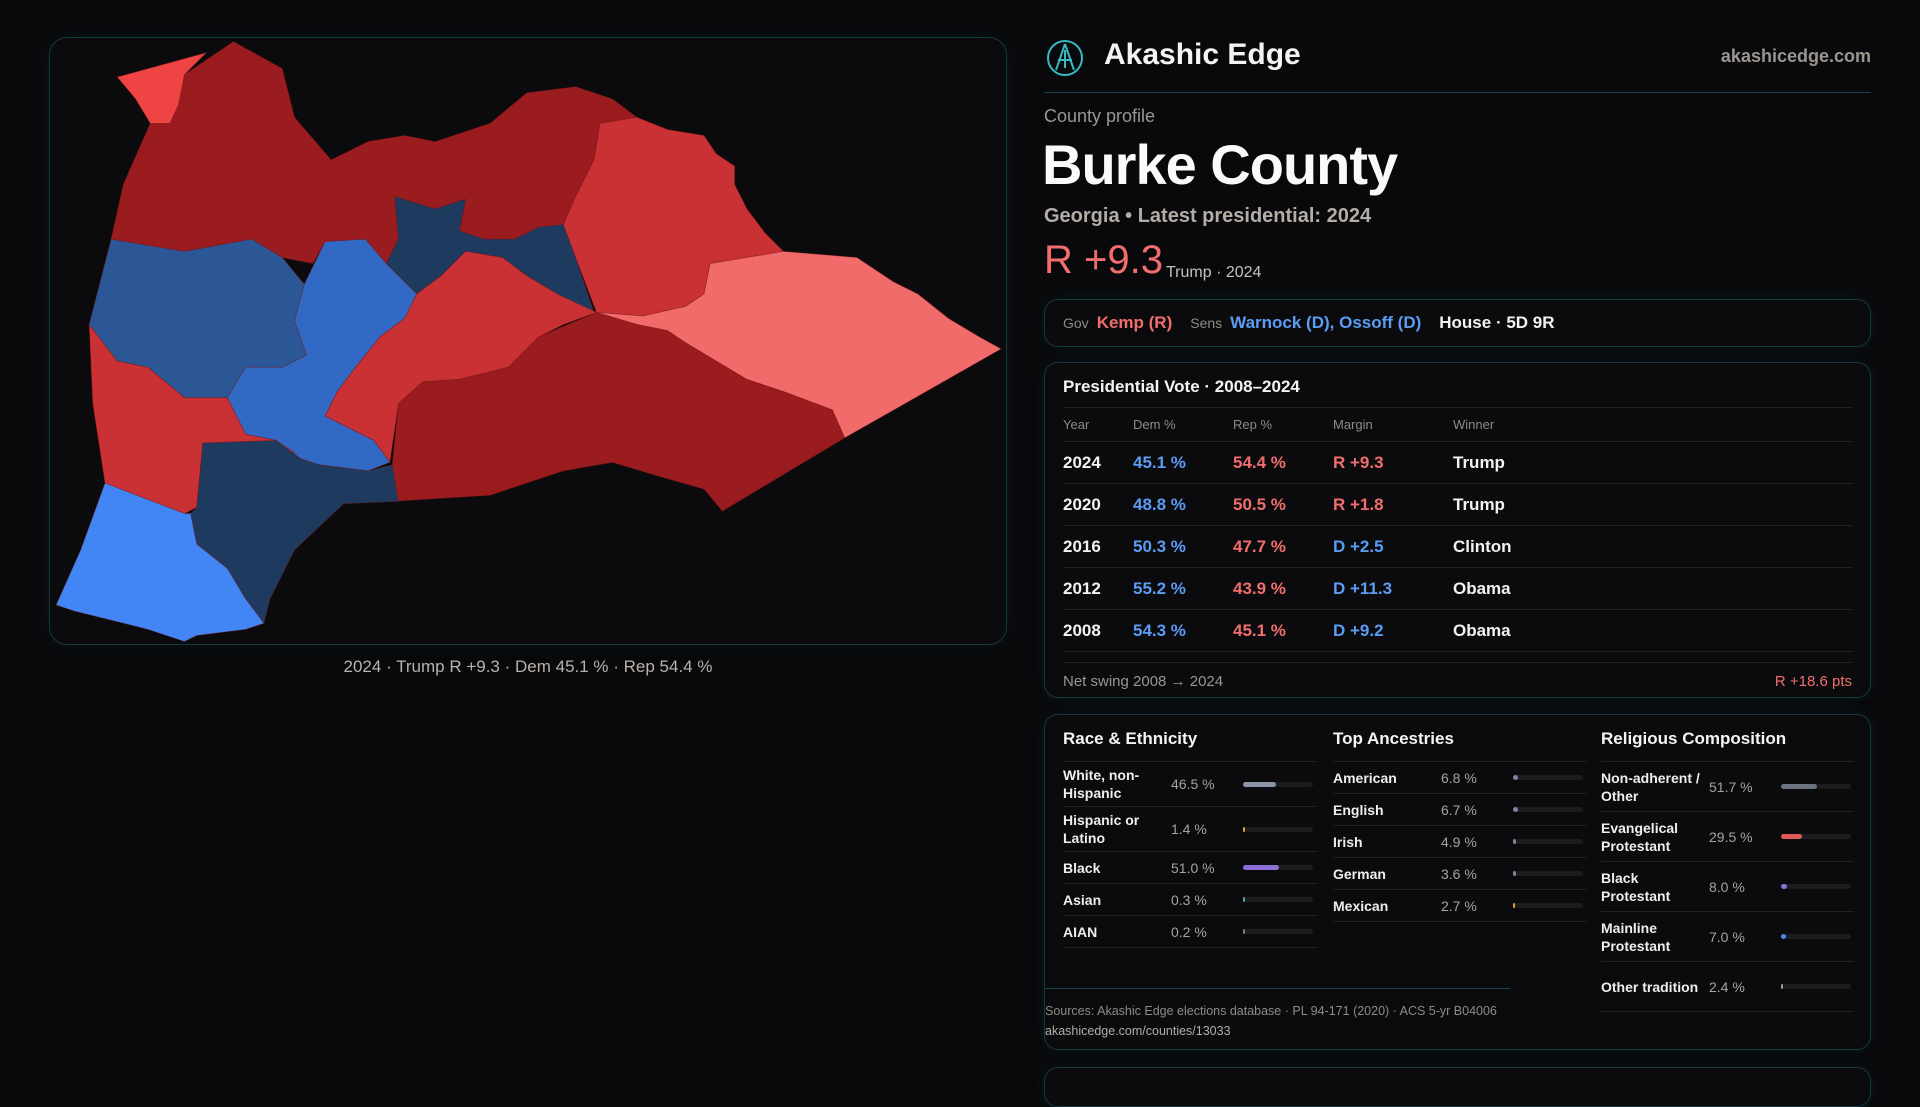 This screenshot has height=1107, width=1920. I want to click on latest-margin-winner: Trump · 2024, so click(1214, 272).